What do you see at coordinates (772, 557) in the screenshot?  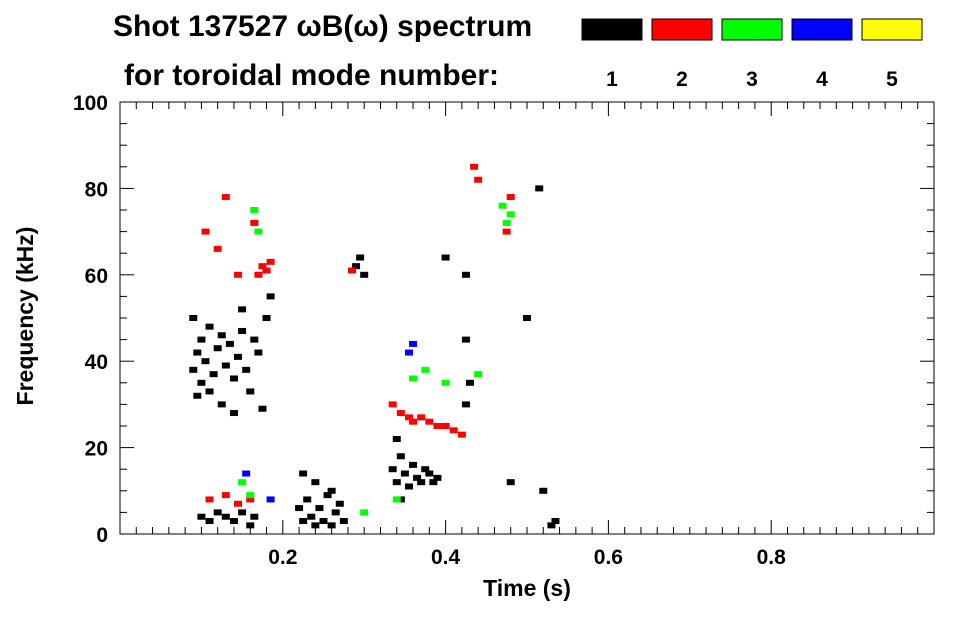 I see `x-tick-label: 0.8` at bounding box center [772, 557].